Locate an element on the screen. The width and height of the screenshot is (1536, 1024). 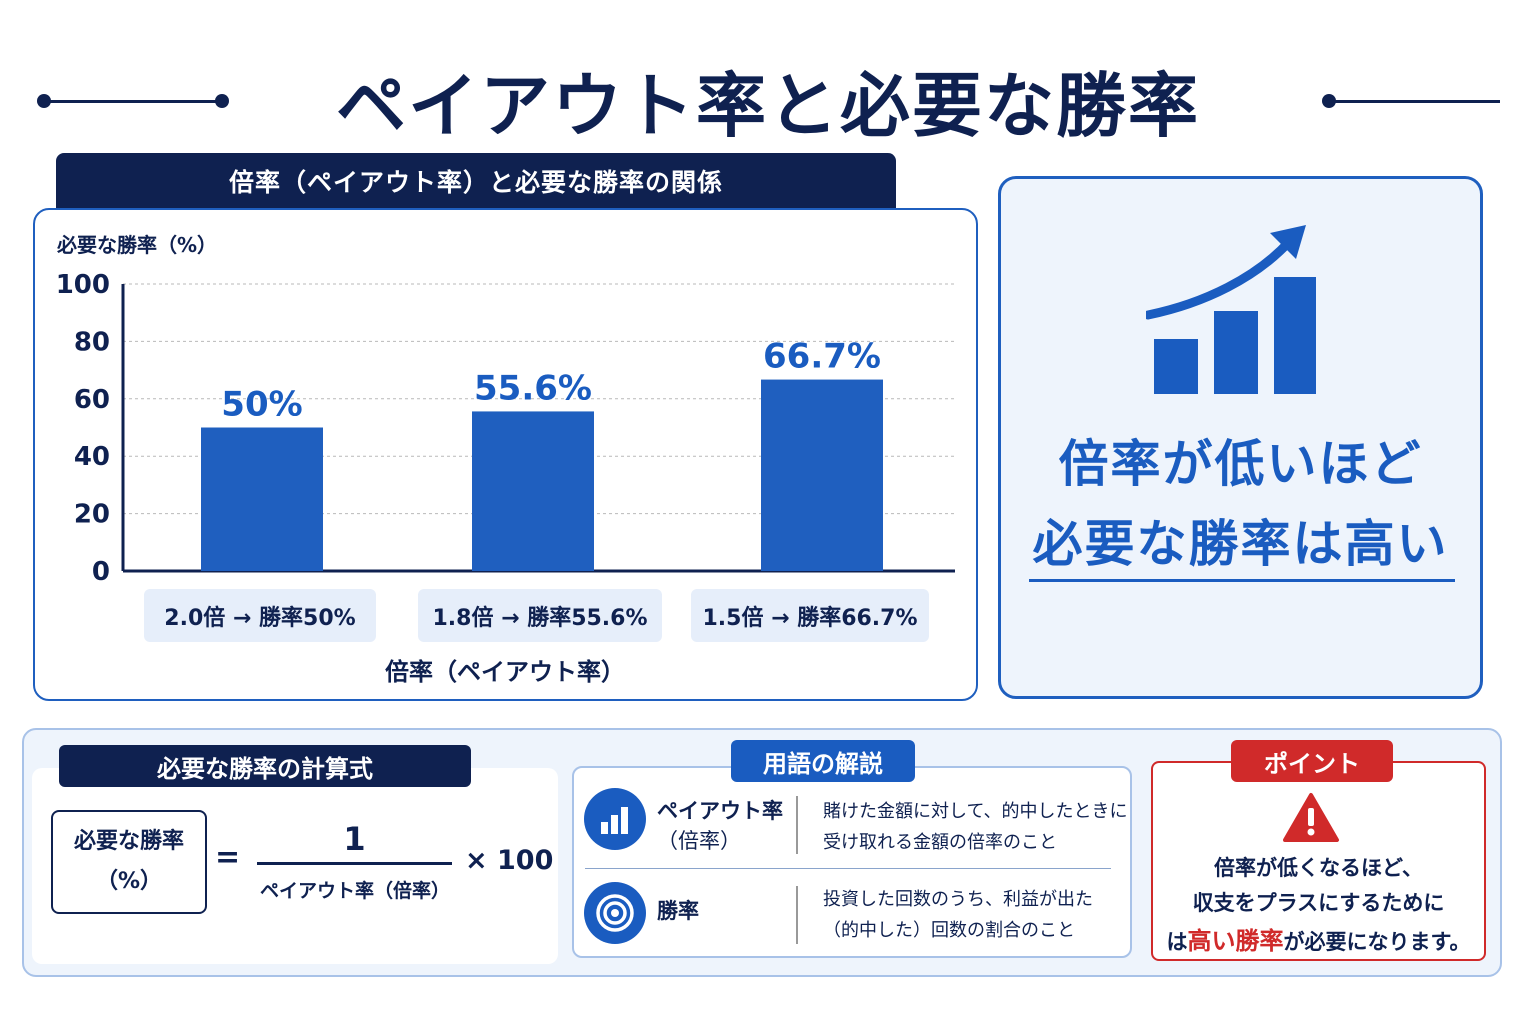
glossary-divider is located at coordinates (848, 868).